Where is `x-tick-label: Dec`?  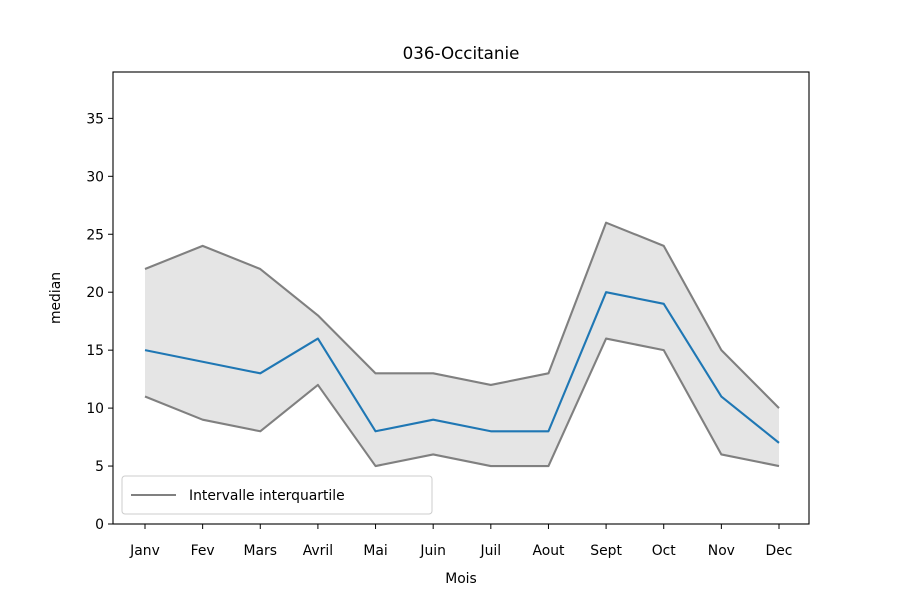 x-tick-label: Dec is located at coordinates (779, 551).